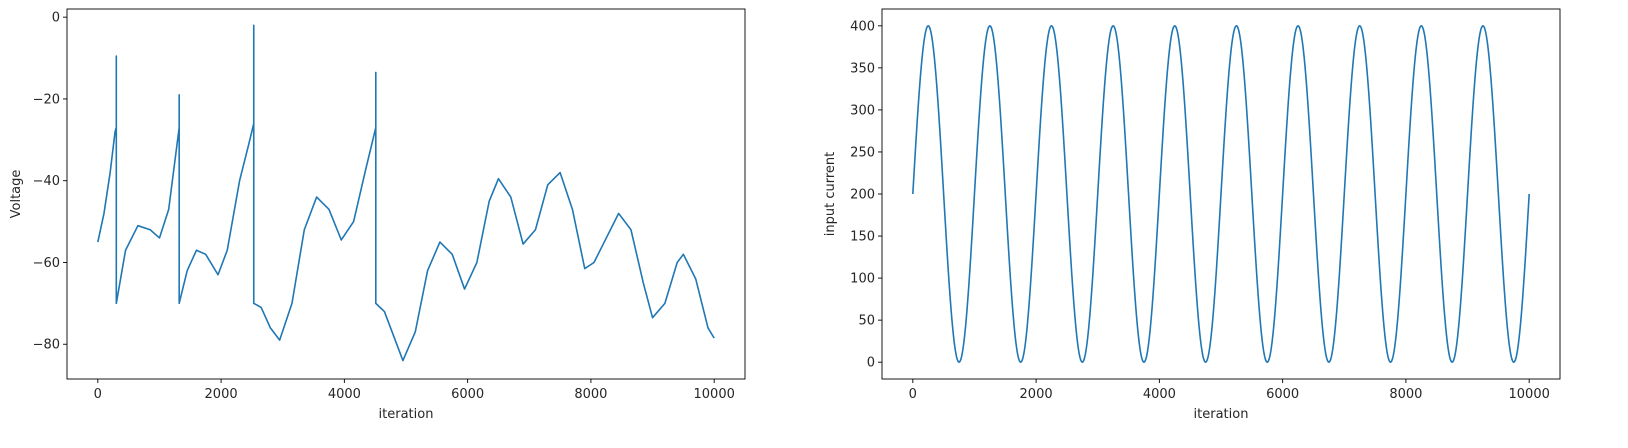 The width and height of the screenshot is (1628, 448). Describe the element at coordinates (862, 195) in the screenshot. I see `y-tick-label: 200` at that location.